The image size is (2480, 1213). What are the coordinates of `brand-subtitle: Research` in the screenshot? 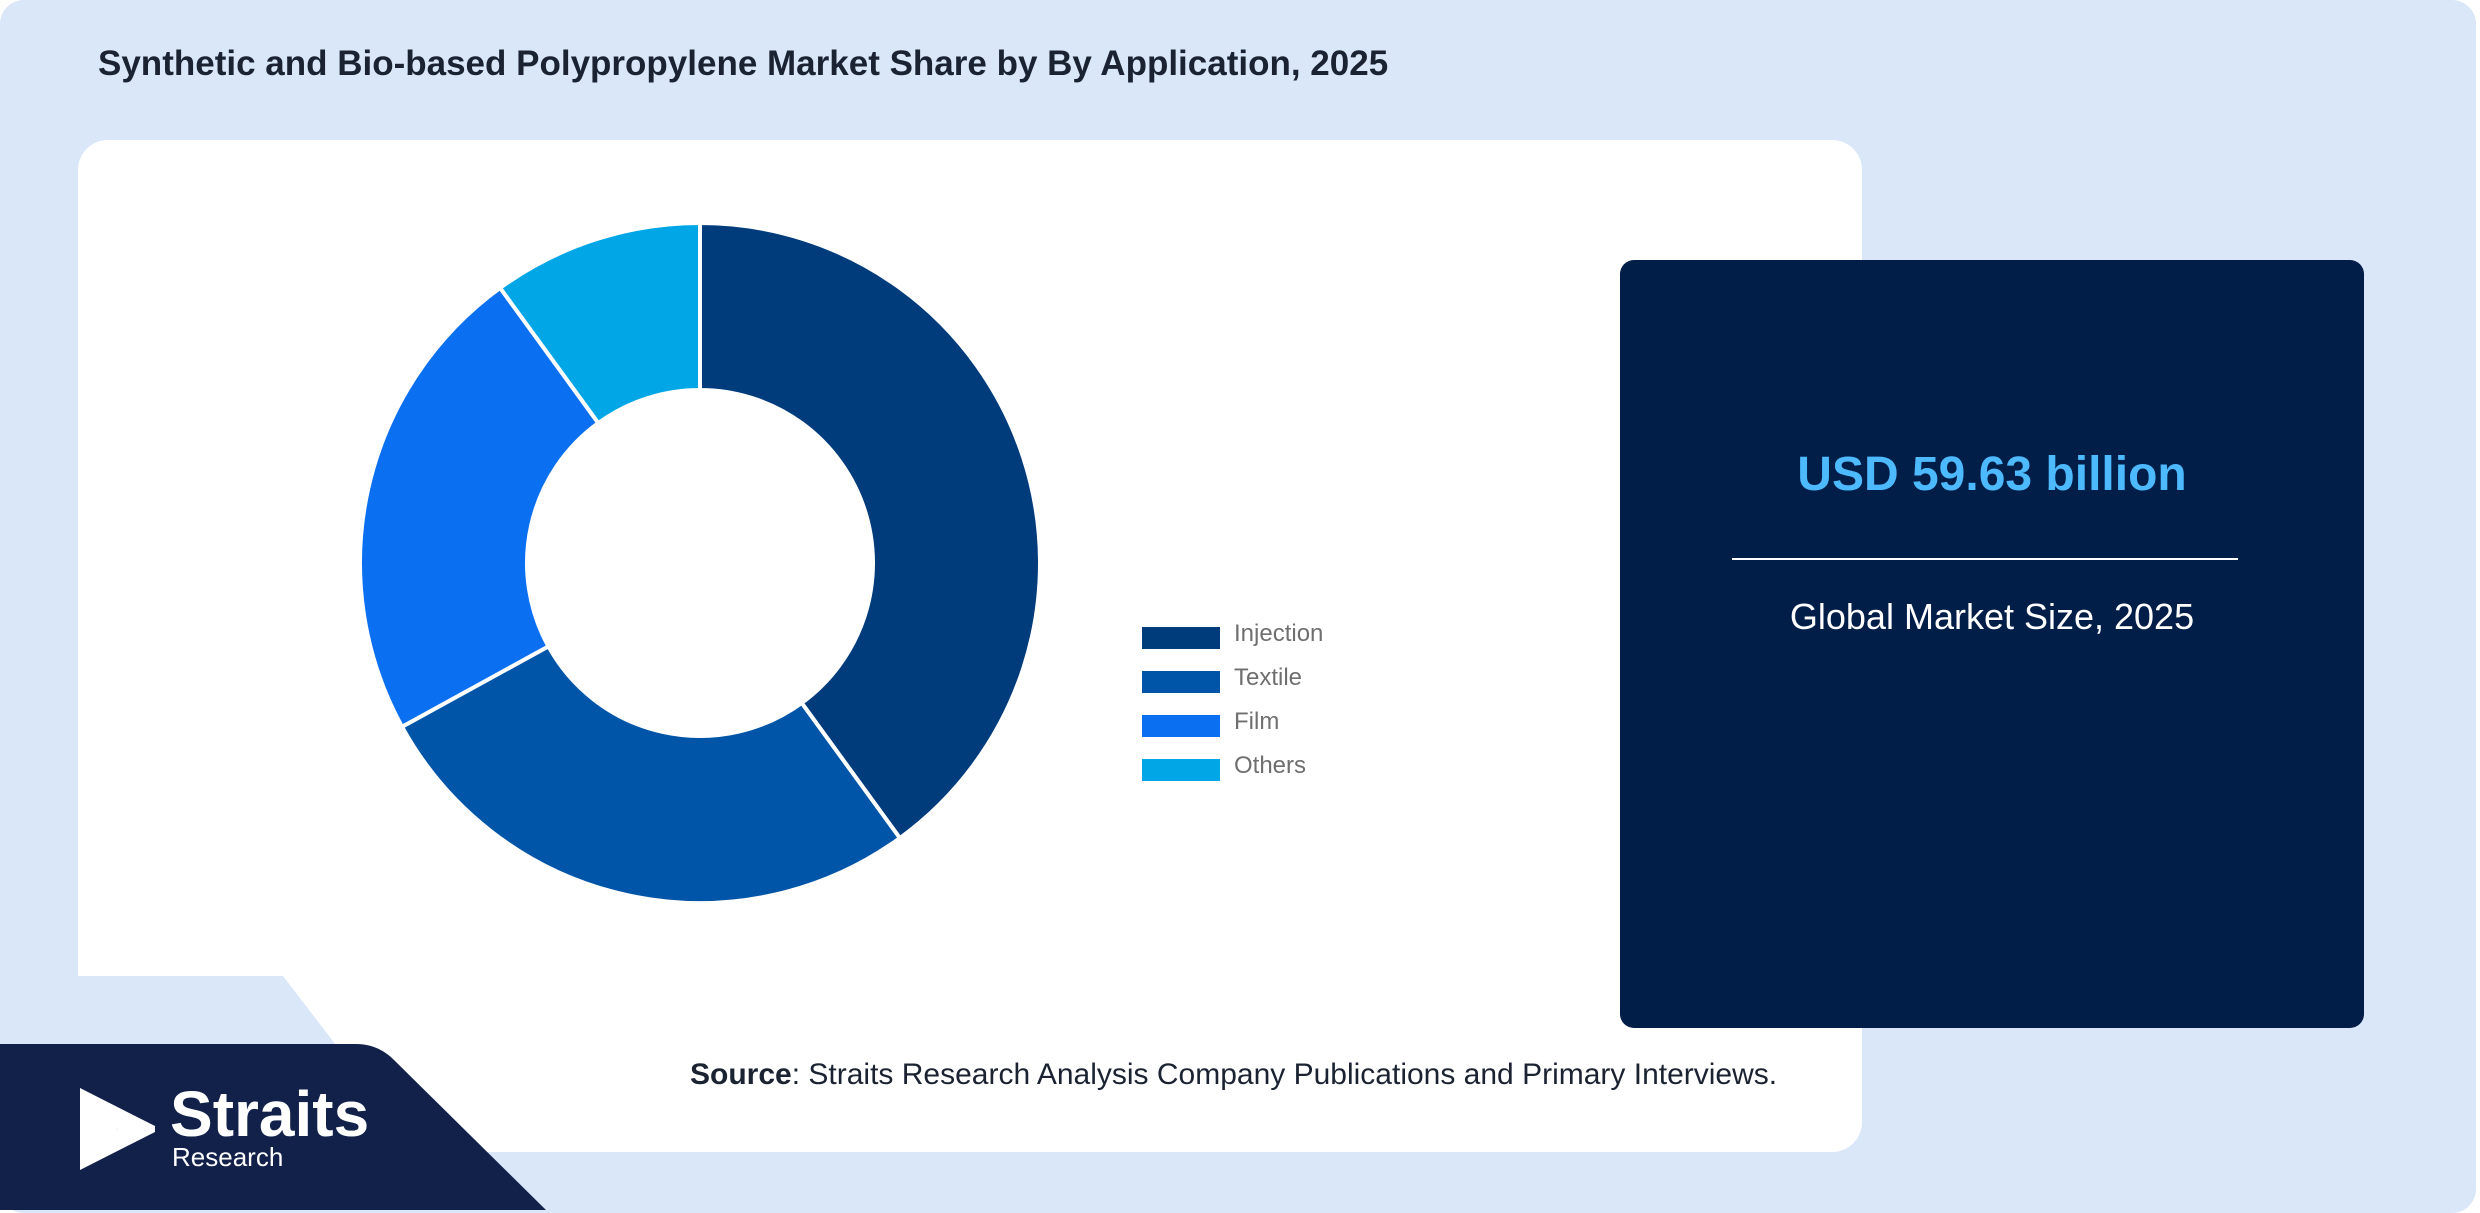 It's located at (228, 1157).